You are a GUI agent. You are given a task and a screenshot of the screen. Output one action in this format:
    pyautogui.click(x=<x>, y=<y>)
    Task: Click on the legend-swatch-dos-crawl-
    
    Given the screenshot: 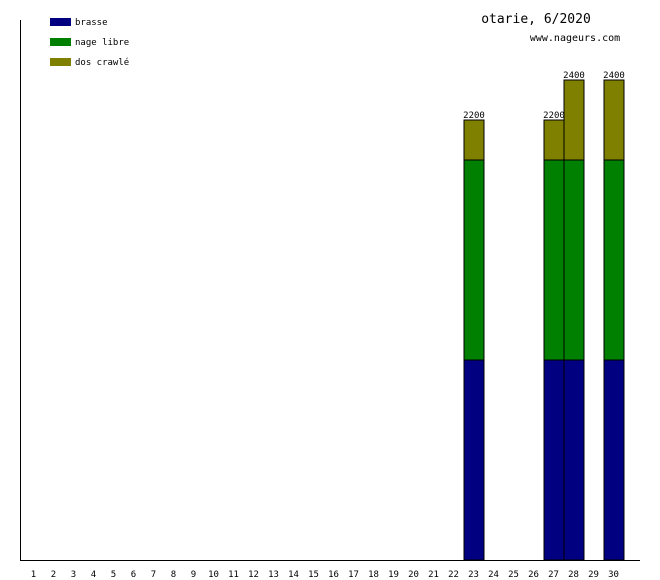 What is the action you would take?
    pyautogui.click(x=60, y=62)
    